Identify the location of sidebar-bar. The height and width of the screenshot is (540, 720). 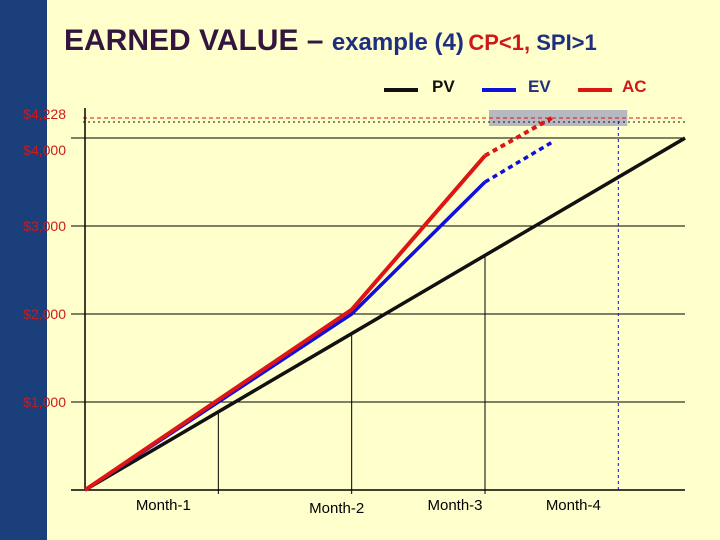
(23, 270).